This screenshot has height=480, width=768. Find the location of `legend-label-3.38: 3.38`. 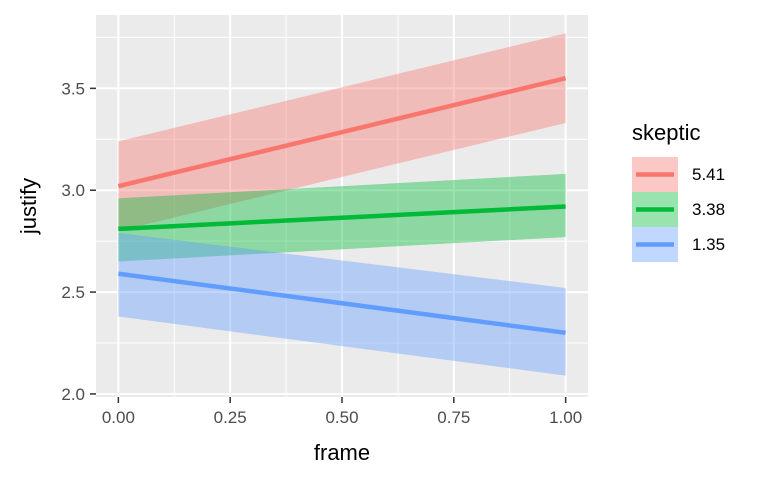

legend-label-3.38: 3.38 is located at coordinates (708, 209).